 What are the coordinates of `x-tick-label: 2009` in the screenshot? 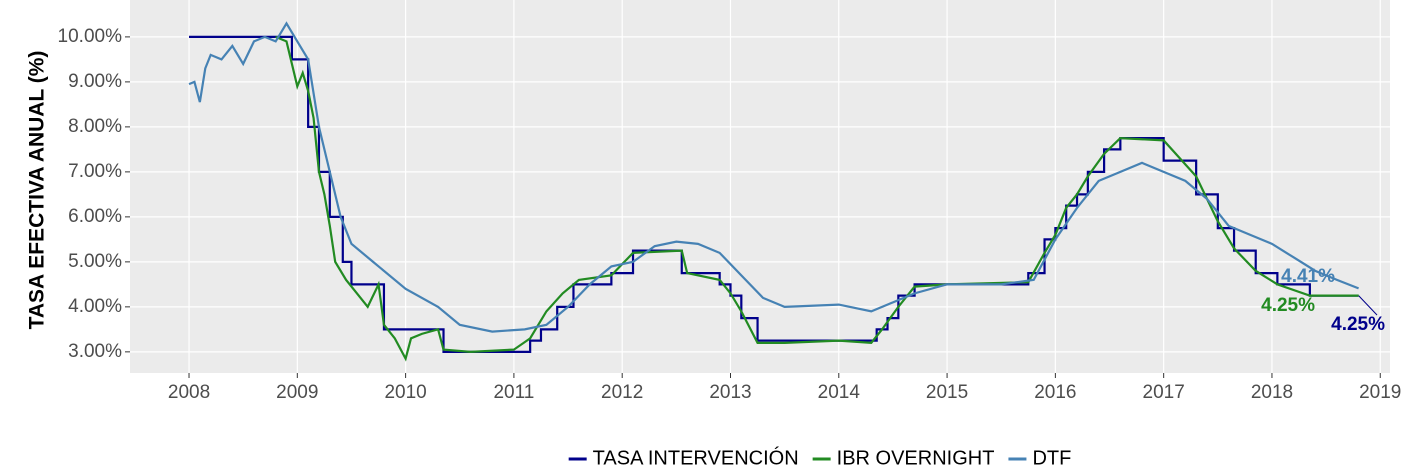 It's located at (297, 392).